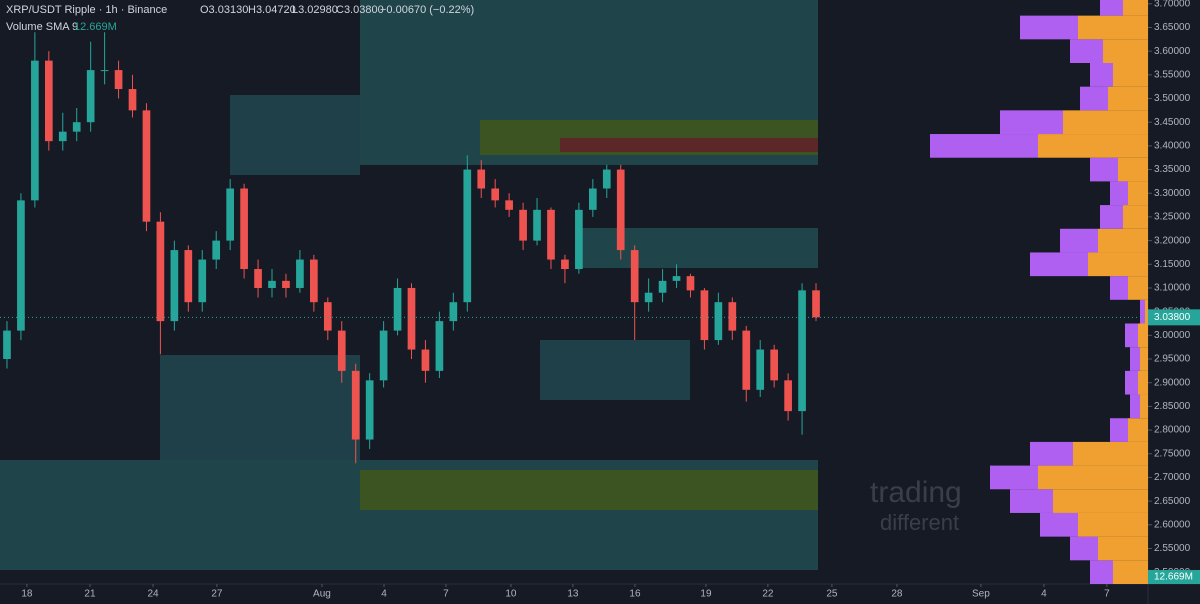  What do you see at coordinates (86, 10) in the screenshot?
I see `symbol-title: XRP/USDT Ripple · 1h · Binance` at bounding box center [86, 10].